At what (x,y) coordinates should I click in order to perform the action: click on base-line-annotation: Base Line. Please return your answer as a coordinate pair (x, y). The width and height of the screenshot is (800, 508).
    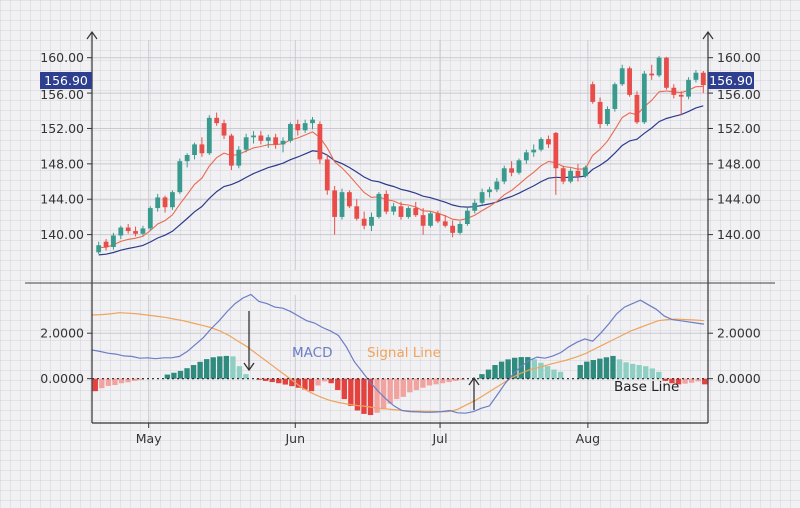
    Looking at the image, I should click on (646, 387).